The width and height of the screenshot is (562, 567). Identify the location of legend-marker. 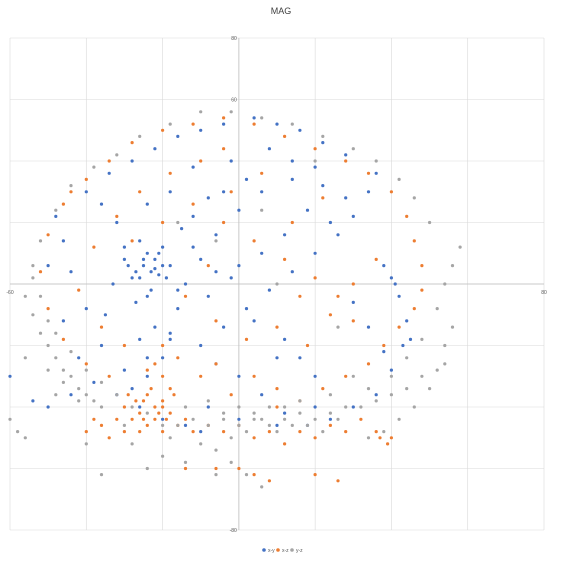
(264, 550).